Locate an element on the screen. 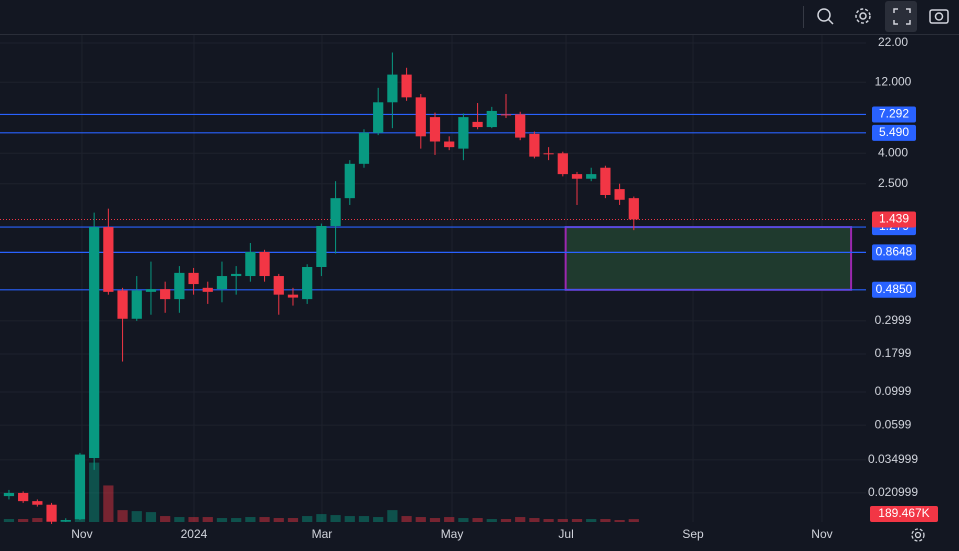  y-tick-label: 0.1799 is located at coordinates (893, 353).